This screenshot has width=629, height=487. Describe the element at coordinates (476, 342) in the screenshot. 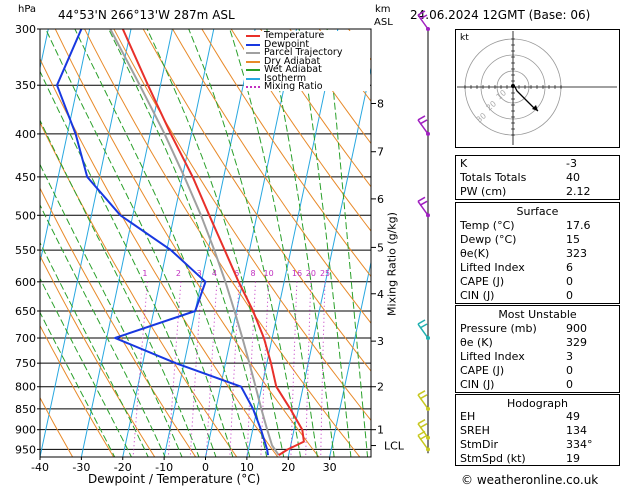

I see `most-unstable-key: θe (K)` at that location.